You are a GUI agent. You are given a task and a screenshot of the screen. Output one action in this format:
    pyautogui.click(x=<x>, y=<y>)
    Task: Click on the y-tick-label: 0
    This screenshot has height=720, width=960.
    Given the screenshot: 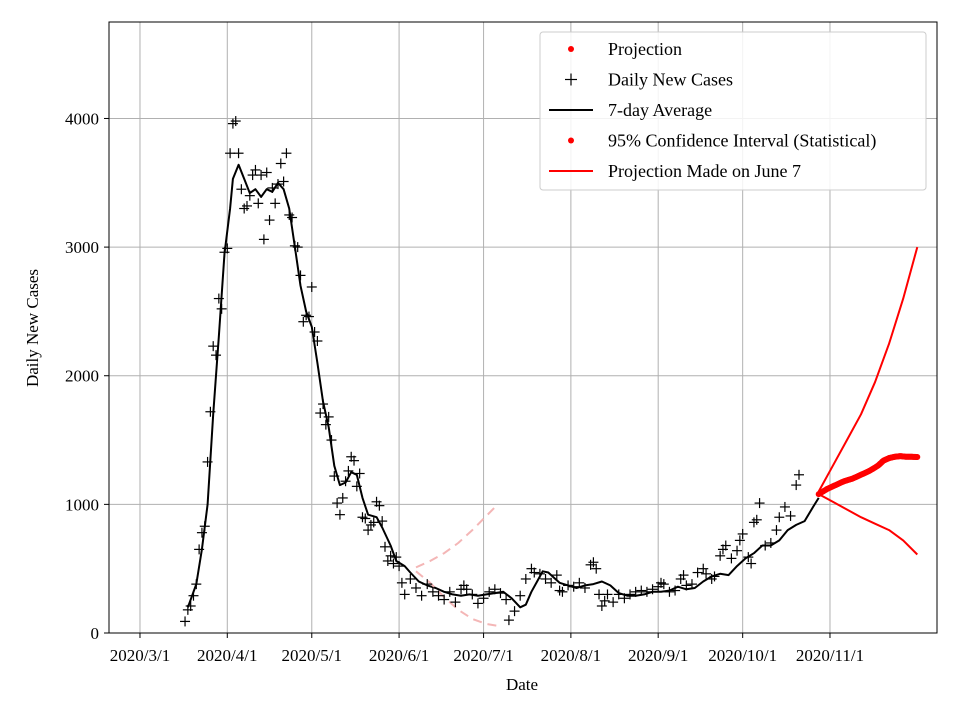 What is the action you would take?
    pyautogui.click(x=95, y=633)
    